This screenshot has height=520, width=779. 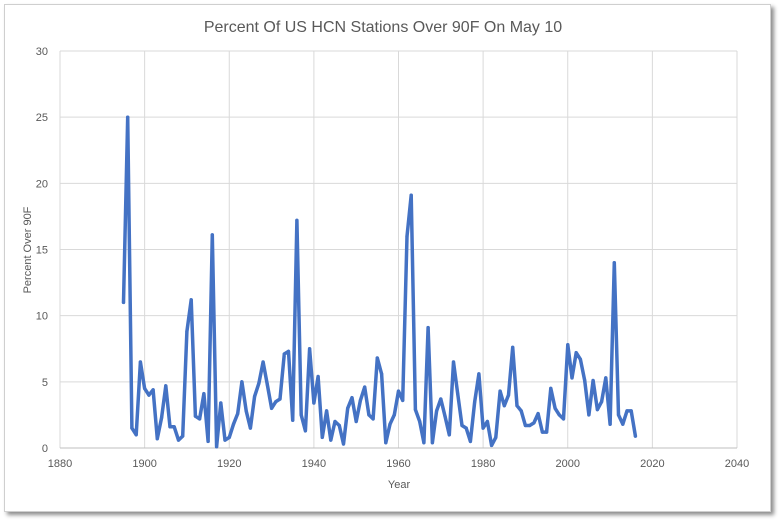 What do you see at coordinates (42, 118) in the screenshot?
I see `y-tick-label: 25` at bounding box center [42, 118].